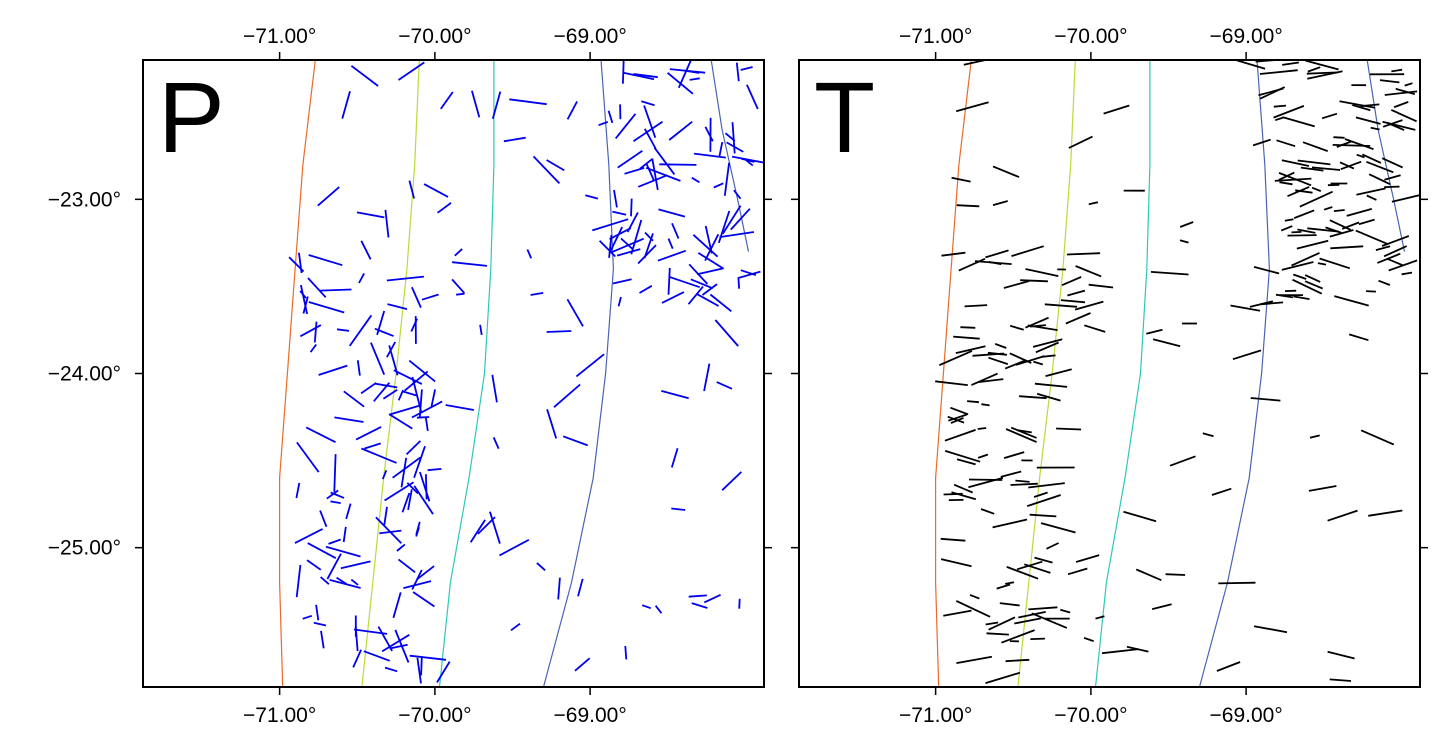 This screenshot has width=1456, height=751. Describe the element at coordinates (1246, 715) in the screenshot. I see `bottom-tick-label: −69.00°` at that location.